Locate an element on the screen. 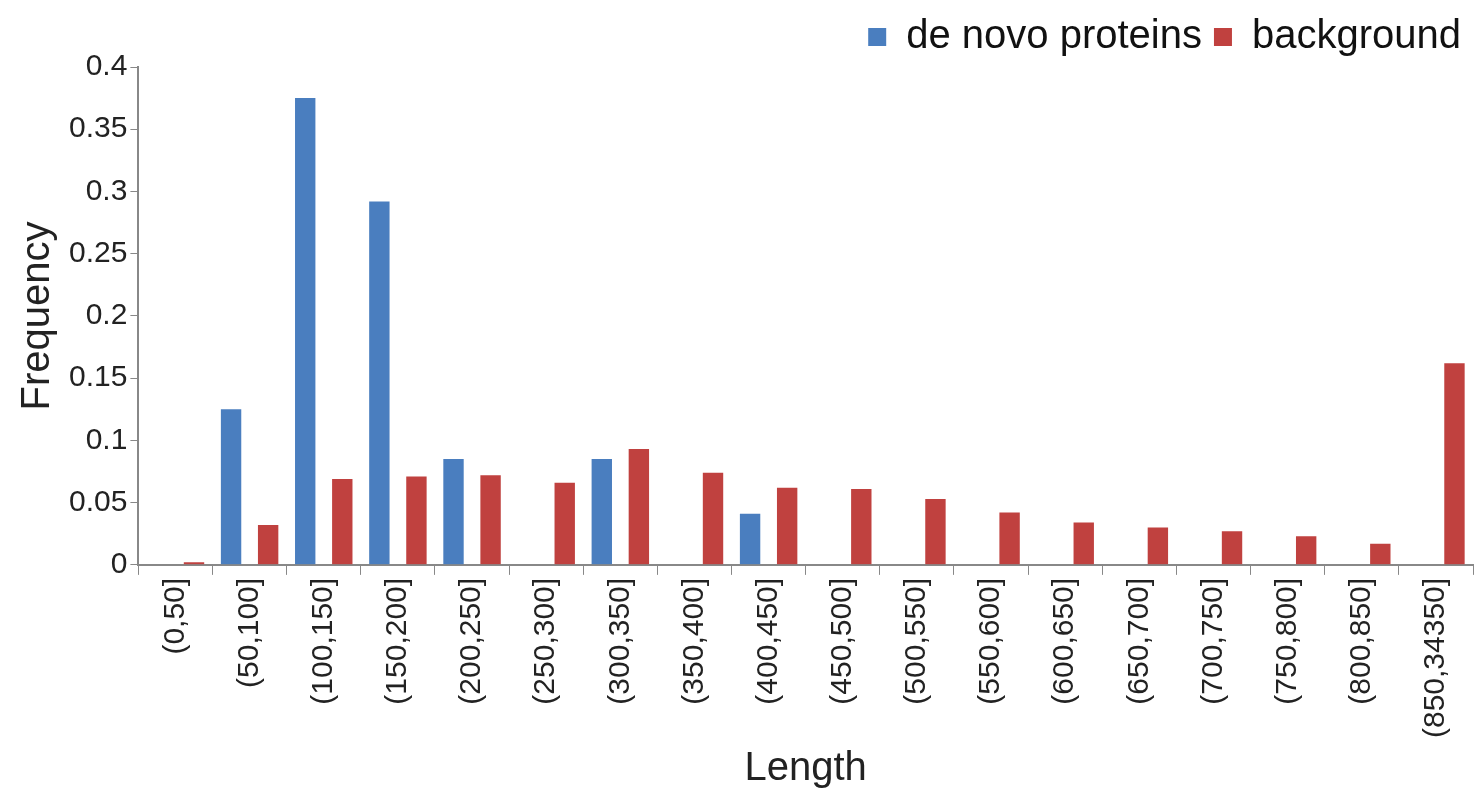  y-tick-label: 0.25 is located at coordinates (98, 251).